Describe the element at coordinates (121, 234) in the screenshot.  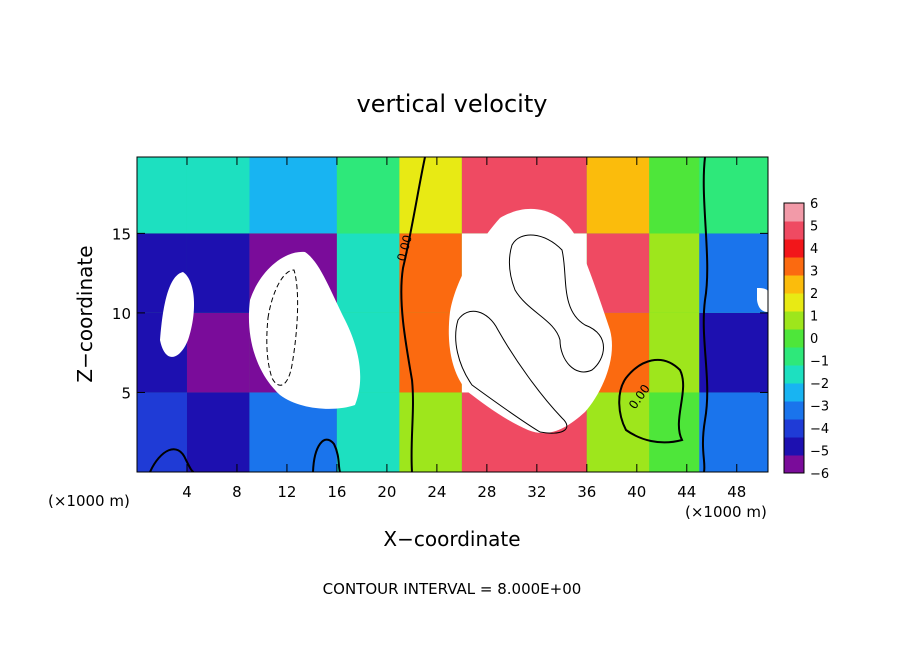
I see `y-tick-label: 15` at that location.